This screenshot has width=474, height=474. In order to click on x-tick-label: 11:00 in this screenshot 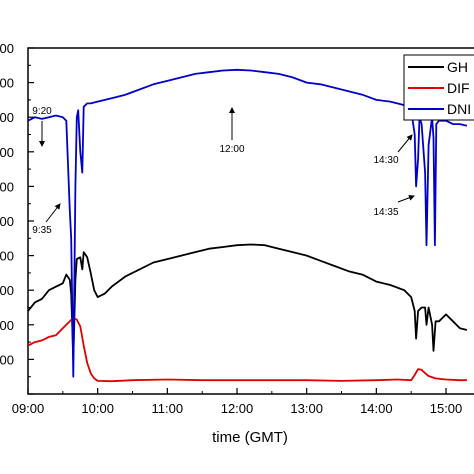, I will do `click(168, 408)`.